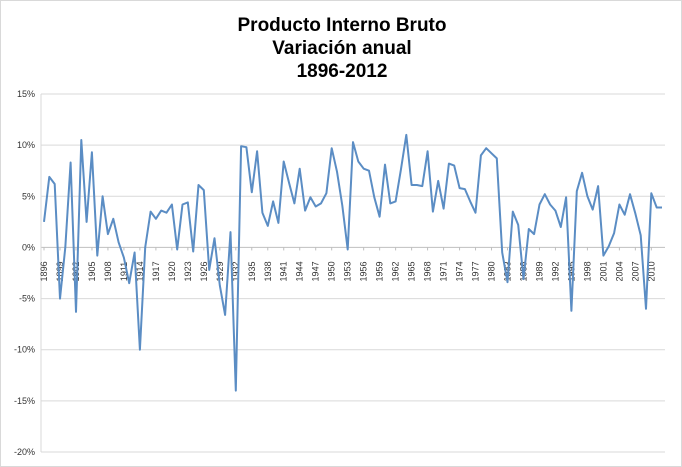 Image resolution: width=682 pixels, height=467 pixels. Describe the element at coordinates (28, 247) in the screenshot. I see `y-tick-label: 0%` at that location.